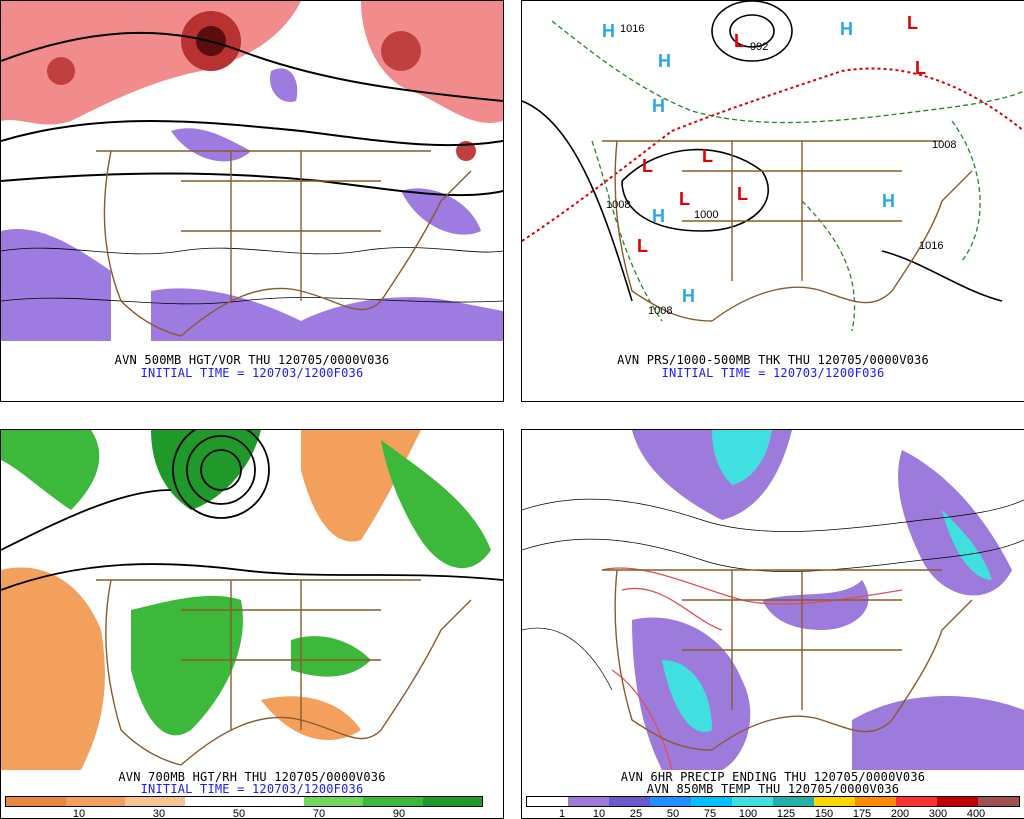 The height and width of the screenshot is (819, 1024). I want to click on precip-tick: 150, so click(824, 813).